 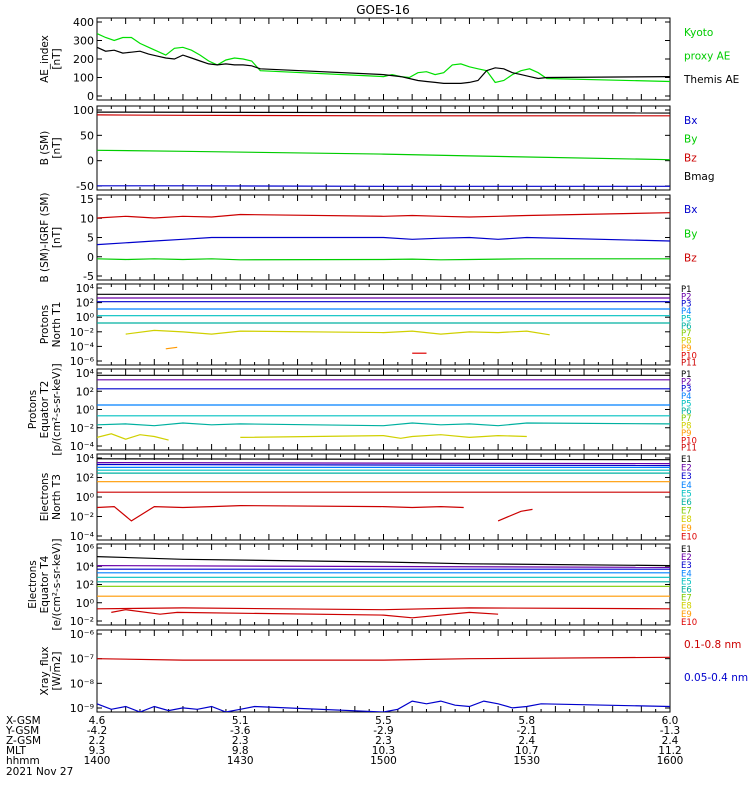 What do you see at coordinates (57, 325) in the screenshot?
I see `y-axis-label: North T1` at bounding box center [57, 325].